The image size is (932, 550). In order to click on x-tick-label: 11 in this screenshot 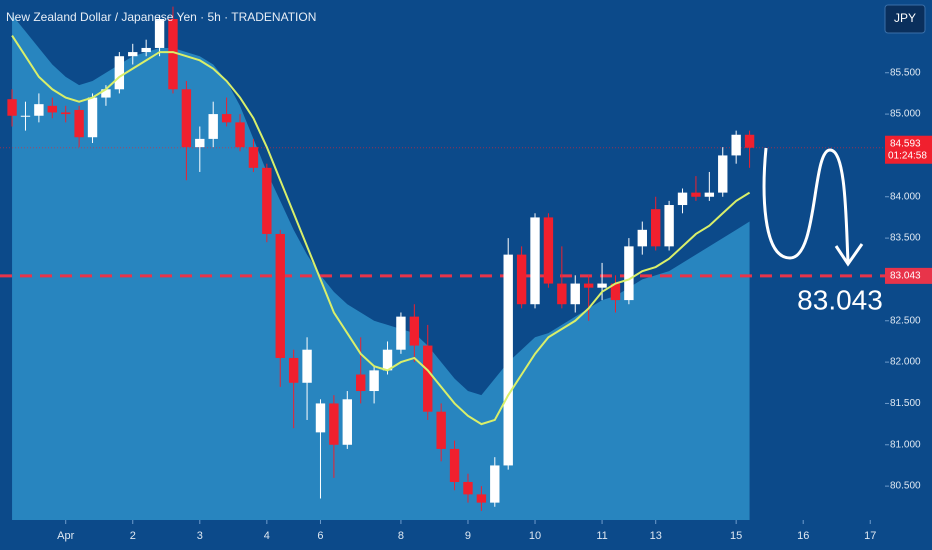, I will do `click(601, 536)`.